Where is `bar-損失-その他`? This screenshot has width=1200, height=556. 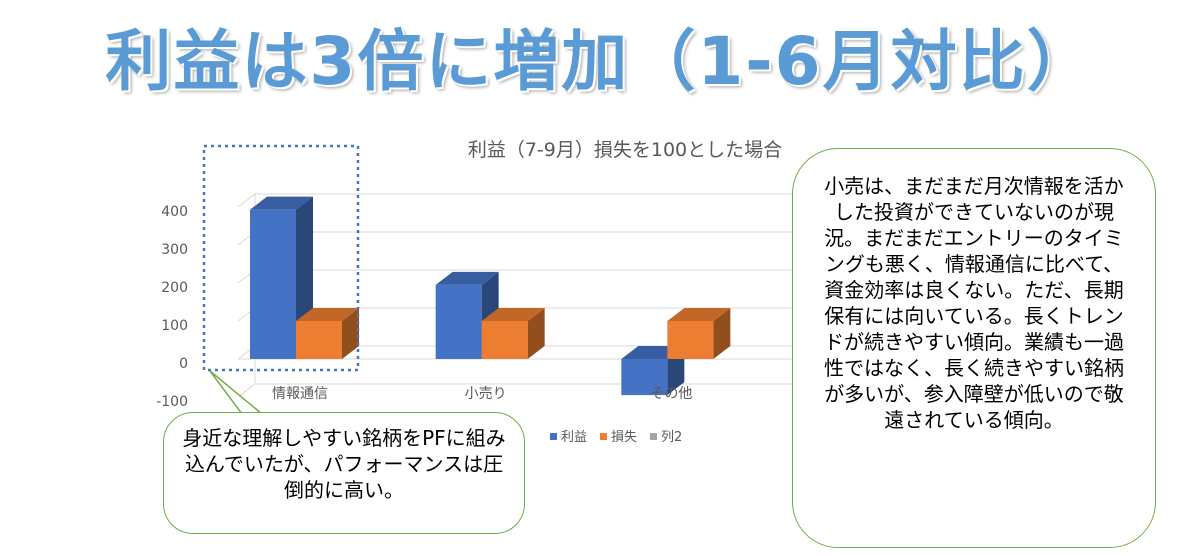
bar-損失-その他 is located at coordinates (699, 333).